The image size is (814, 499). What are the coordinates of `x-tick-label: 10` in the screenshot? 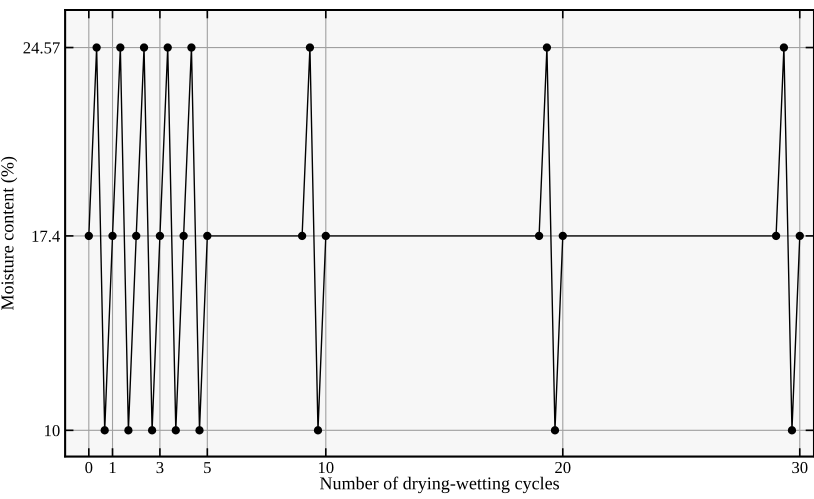 It's located at (326, 468).